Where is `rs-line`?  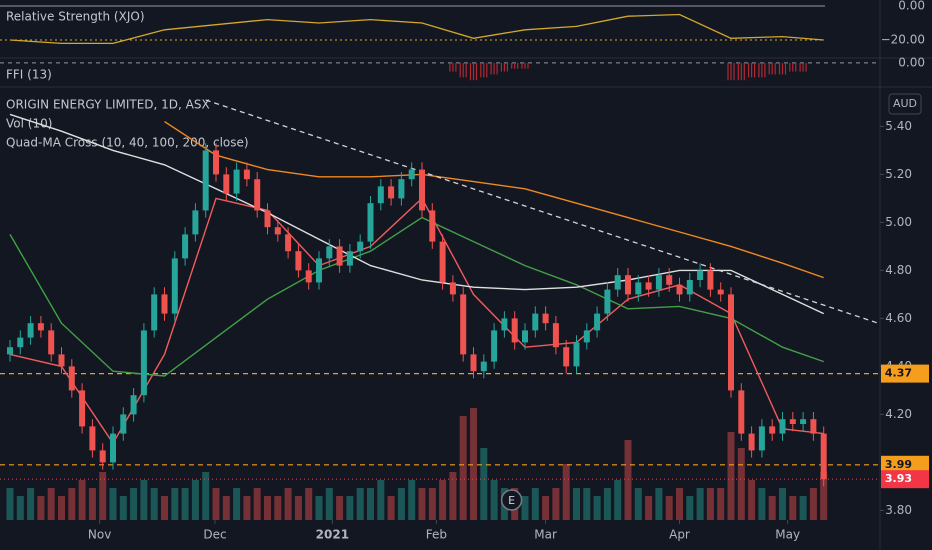 rs-line is located at coordinates (416, 29).